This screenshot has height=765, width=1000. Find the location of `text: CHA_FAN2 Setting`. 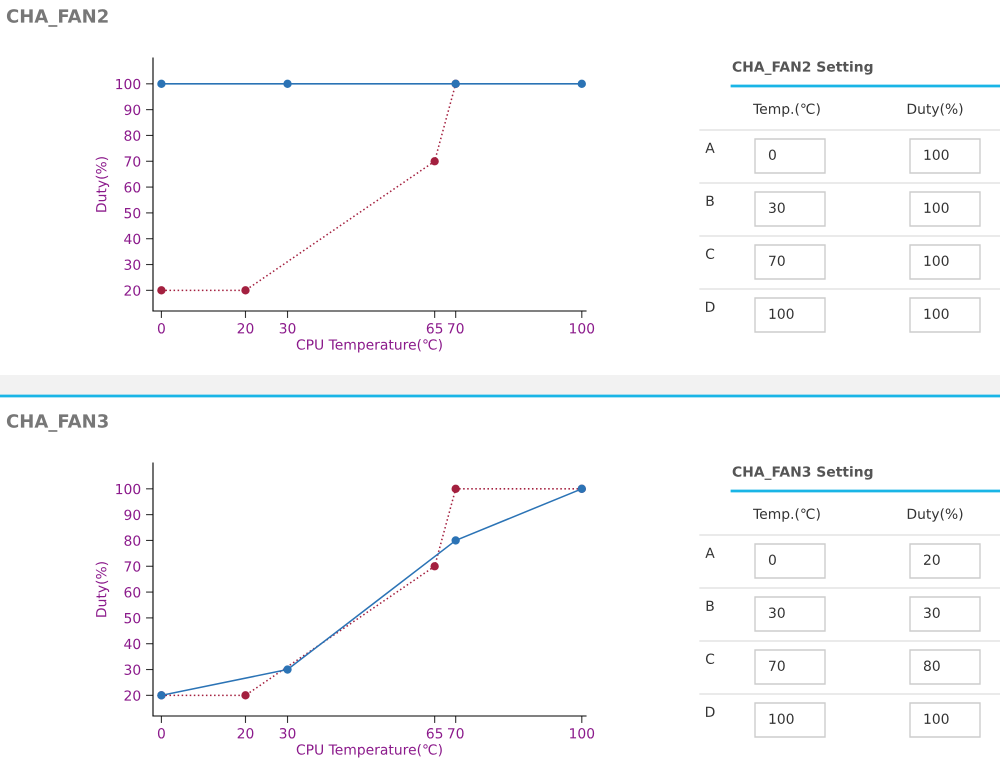

text: CHA_FAN2 Setting is located at coordinates (802, 68).